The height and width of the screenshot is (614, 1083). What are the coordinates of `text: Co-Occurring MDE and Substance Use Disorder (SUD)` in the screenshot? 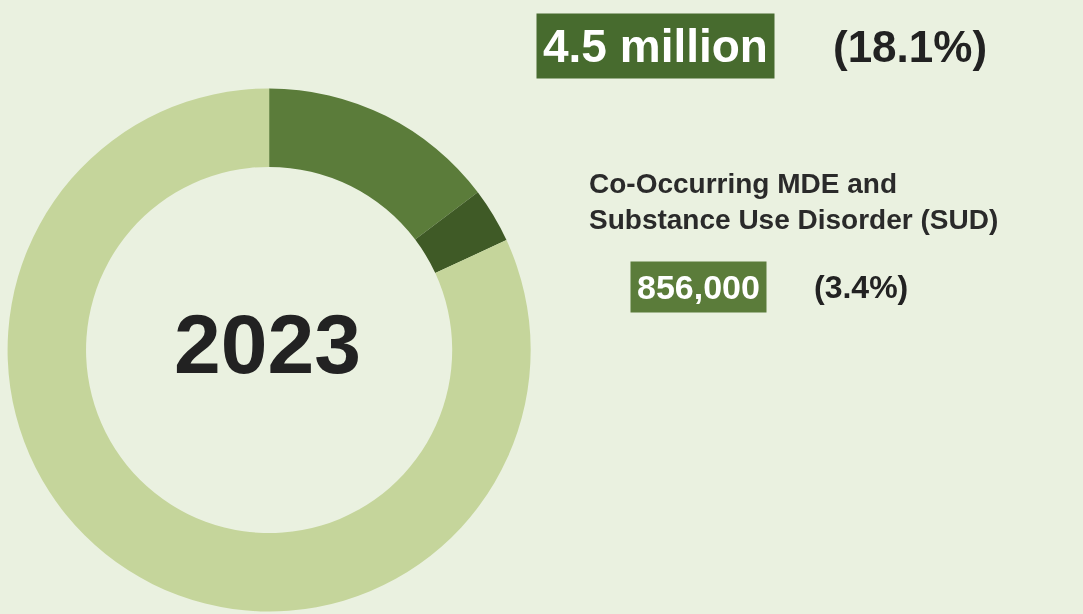 It's located at (794, 202).